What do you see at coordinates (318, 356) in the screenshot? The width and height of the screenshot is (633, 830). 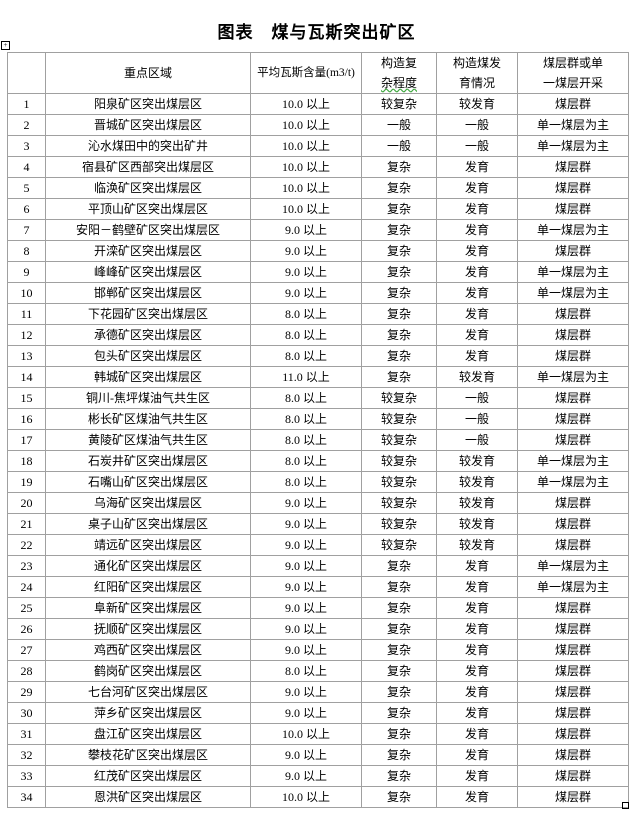 I see `table-row: 13 包头矿区突出煤层区 8.0 以上 复杂 发育 煤层群` at bounding box center [318, 356].